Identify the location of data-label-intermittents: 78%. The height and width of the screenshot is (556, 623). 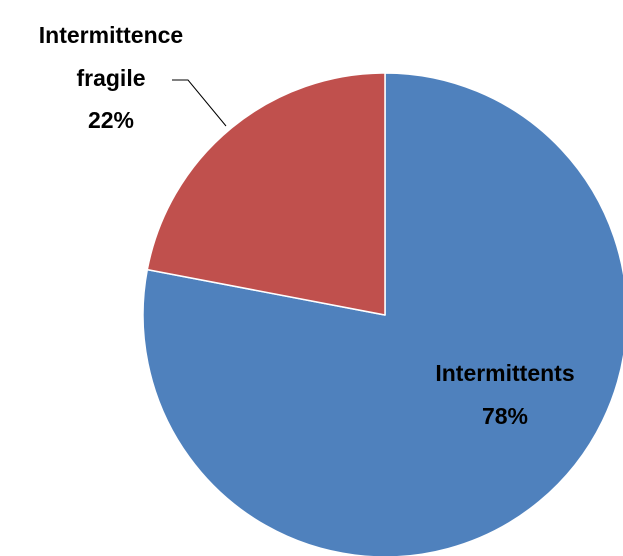
(505, 416).